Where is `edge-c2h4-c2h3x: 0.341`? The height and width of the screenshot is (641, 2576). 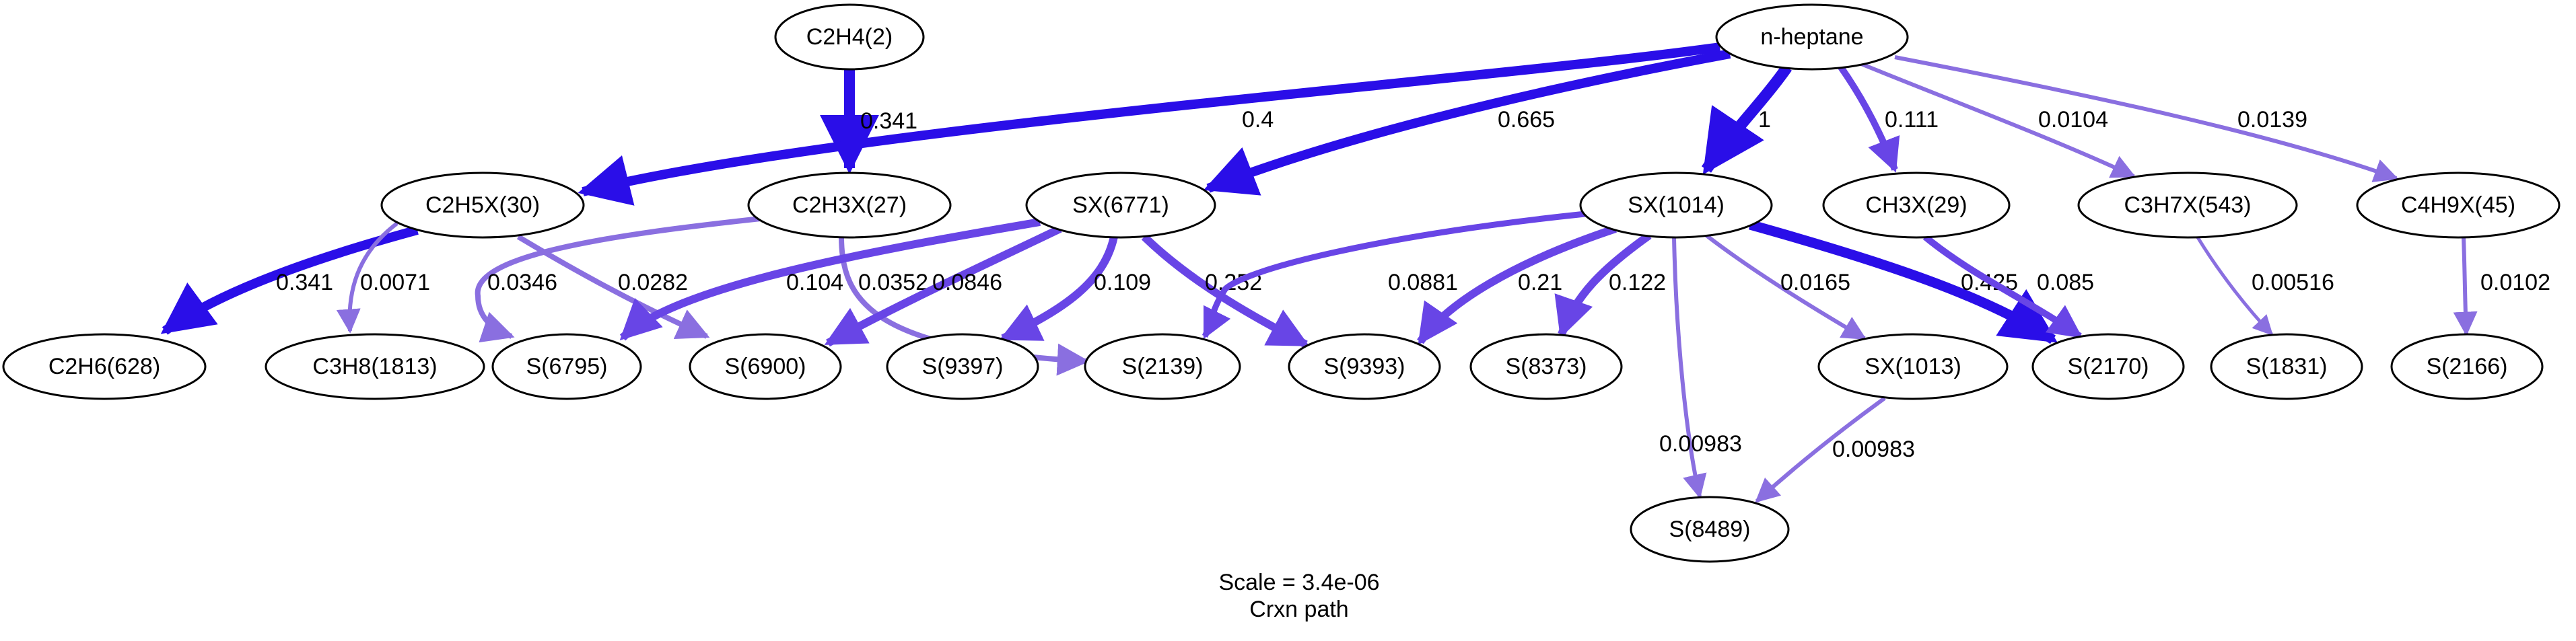
edge-c2h4-c2h3x: 0.341 is located at coordinates (868, 121).